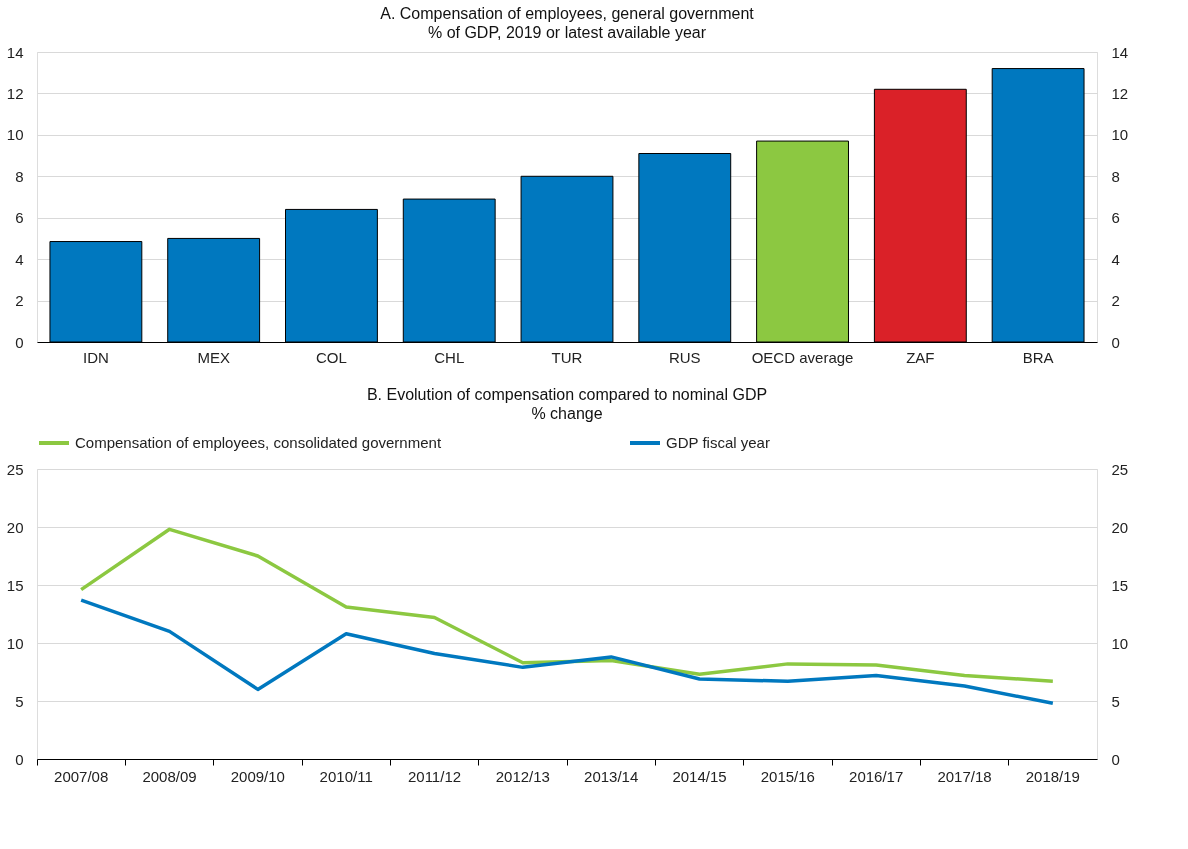 This screenshot has width=1188, height=849. What do you see at coordinates (19, 301) in the screenshot?
I see `y-tick-label: 2` at bounding box center [19, 301].